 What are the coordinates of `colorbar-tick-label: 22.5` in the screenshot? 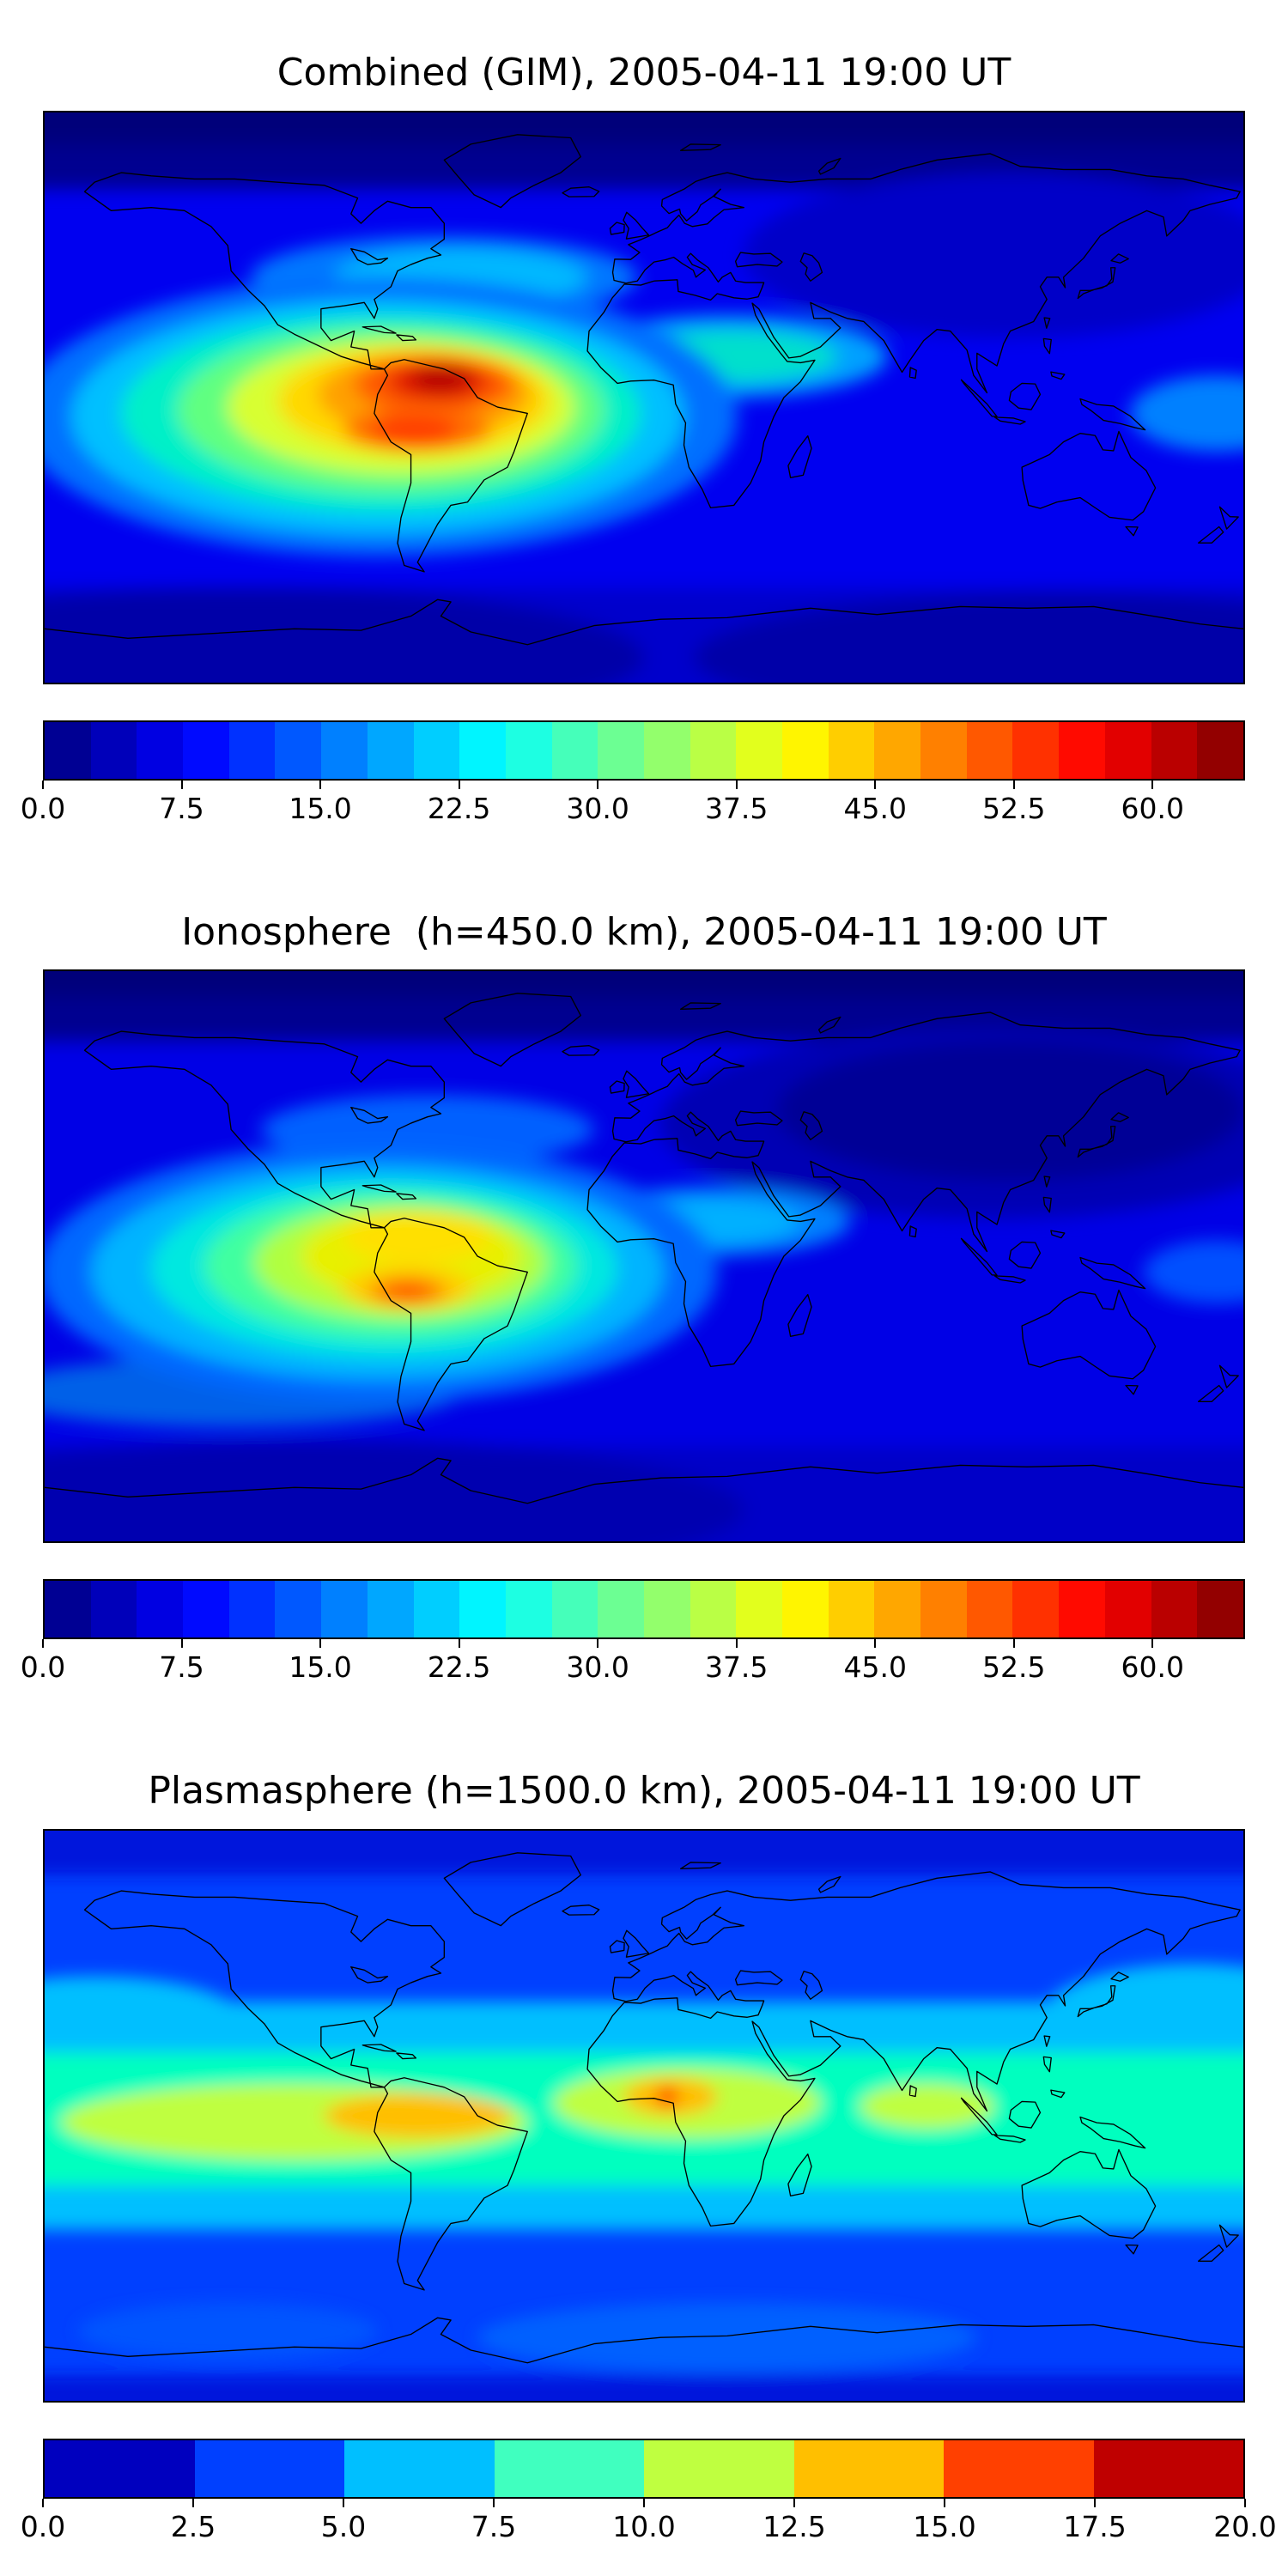 It's located at (459, 1667).